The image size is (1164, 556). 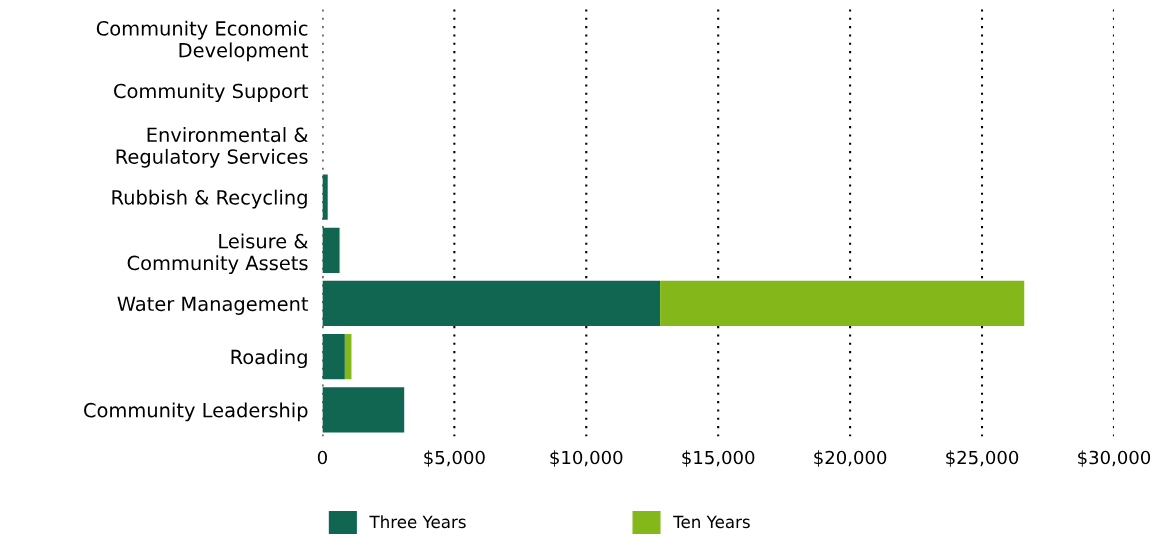 What do you see at coordinates (211, 93) in the screenshot?
I see `y-tick-label: Community Support` at bounding box center [211, 93].